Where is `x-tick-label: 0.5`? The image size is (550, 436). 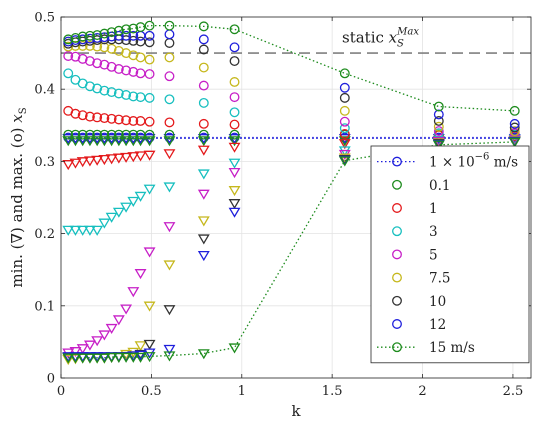
x-tick-label: 0.5 is located at coordinates (151, 391).